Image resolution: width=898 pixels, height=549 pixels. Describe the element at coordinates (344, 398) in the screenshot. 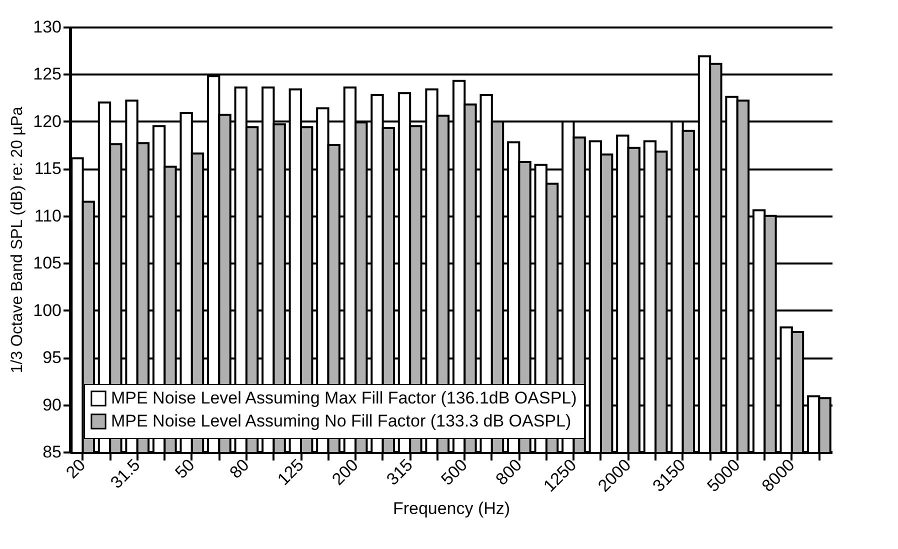

I see `legend-label: MPE Noise Level Assuming Max Fill Factor (136.1dB OASPL)` at that location.